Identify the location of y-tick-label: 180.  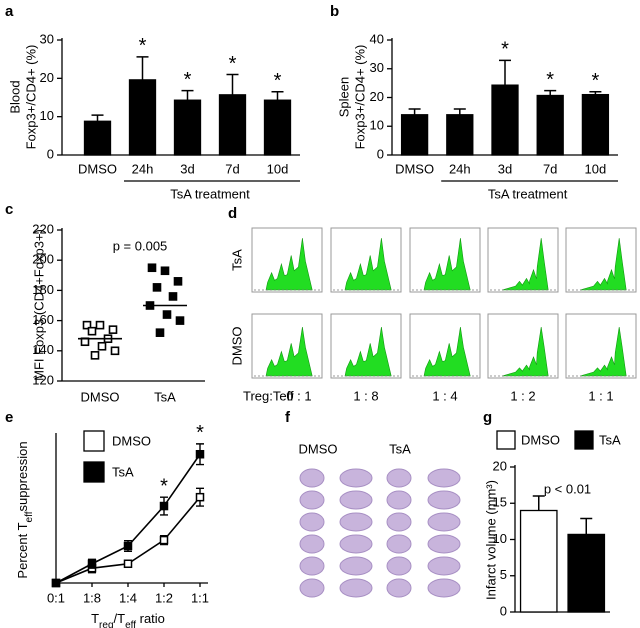
(43, 289).